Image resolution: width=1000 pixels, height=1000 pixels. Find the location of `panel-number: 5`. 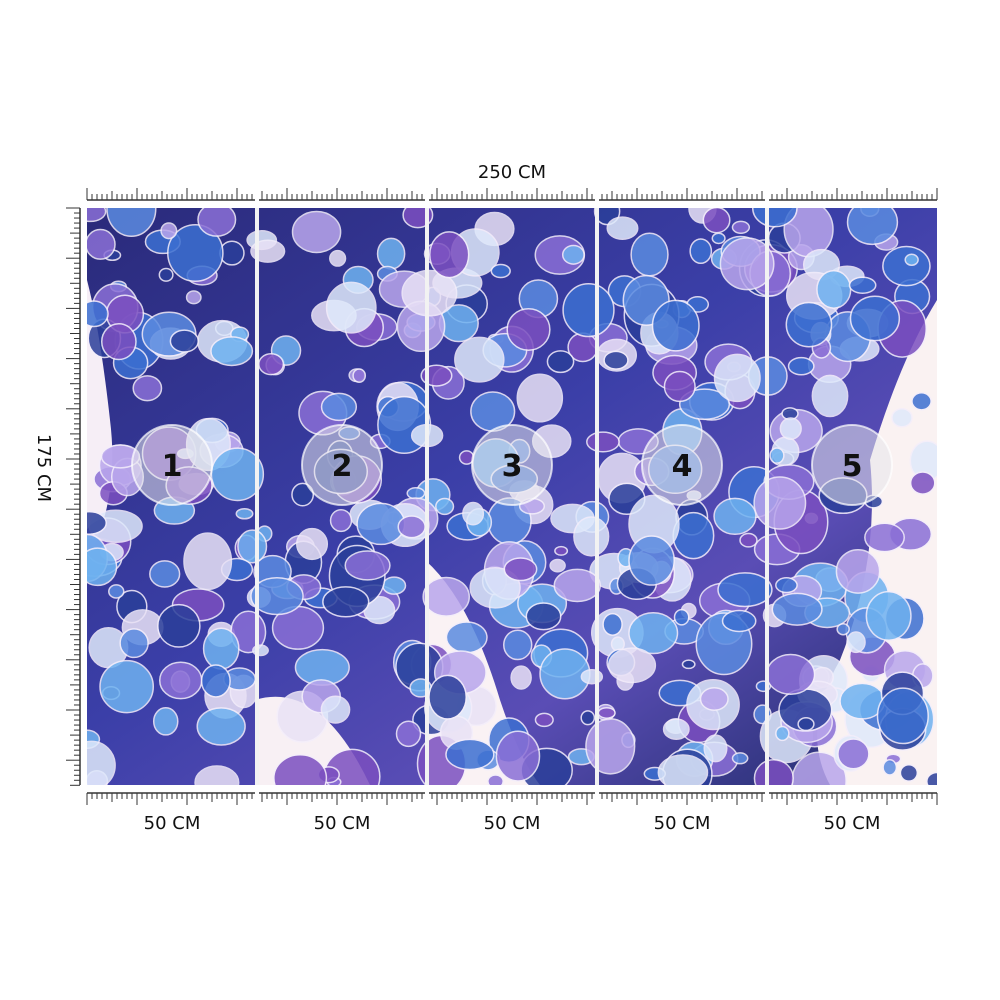

panel-number: 5 is located at coordinates (852, 466).